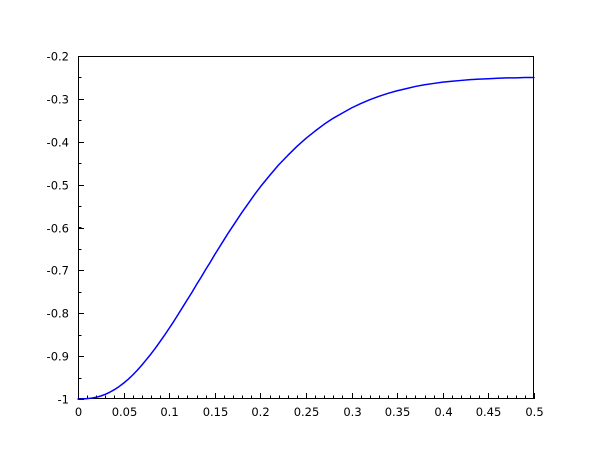 This screenshot has width=610, height=460. What do you see at coordinates (58, 186) in the screenshot?
I see `y-tick-label: -0.5` at bounding box center [58, 186].